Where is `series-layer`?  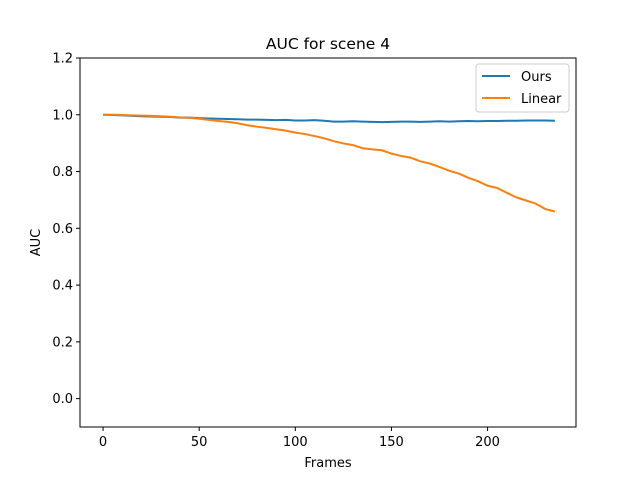 series-layer is located at coordinates (329, 163).